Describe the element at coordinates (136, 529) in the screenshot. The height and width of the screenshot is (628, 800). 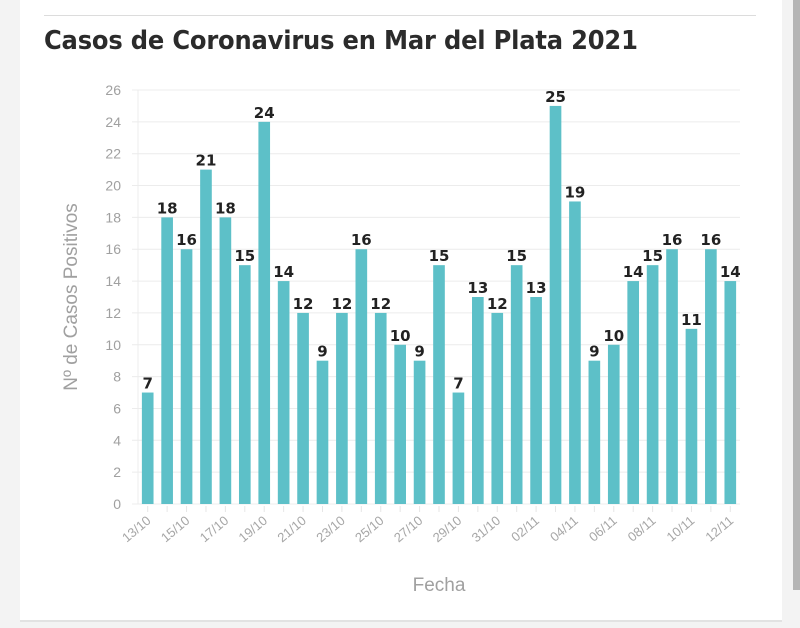
I see `x-tick-label: 13/10` at that location.